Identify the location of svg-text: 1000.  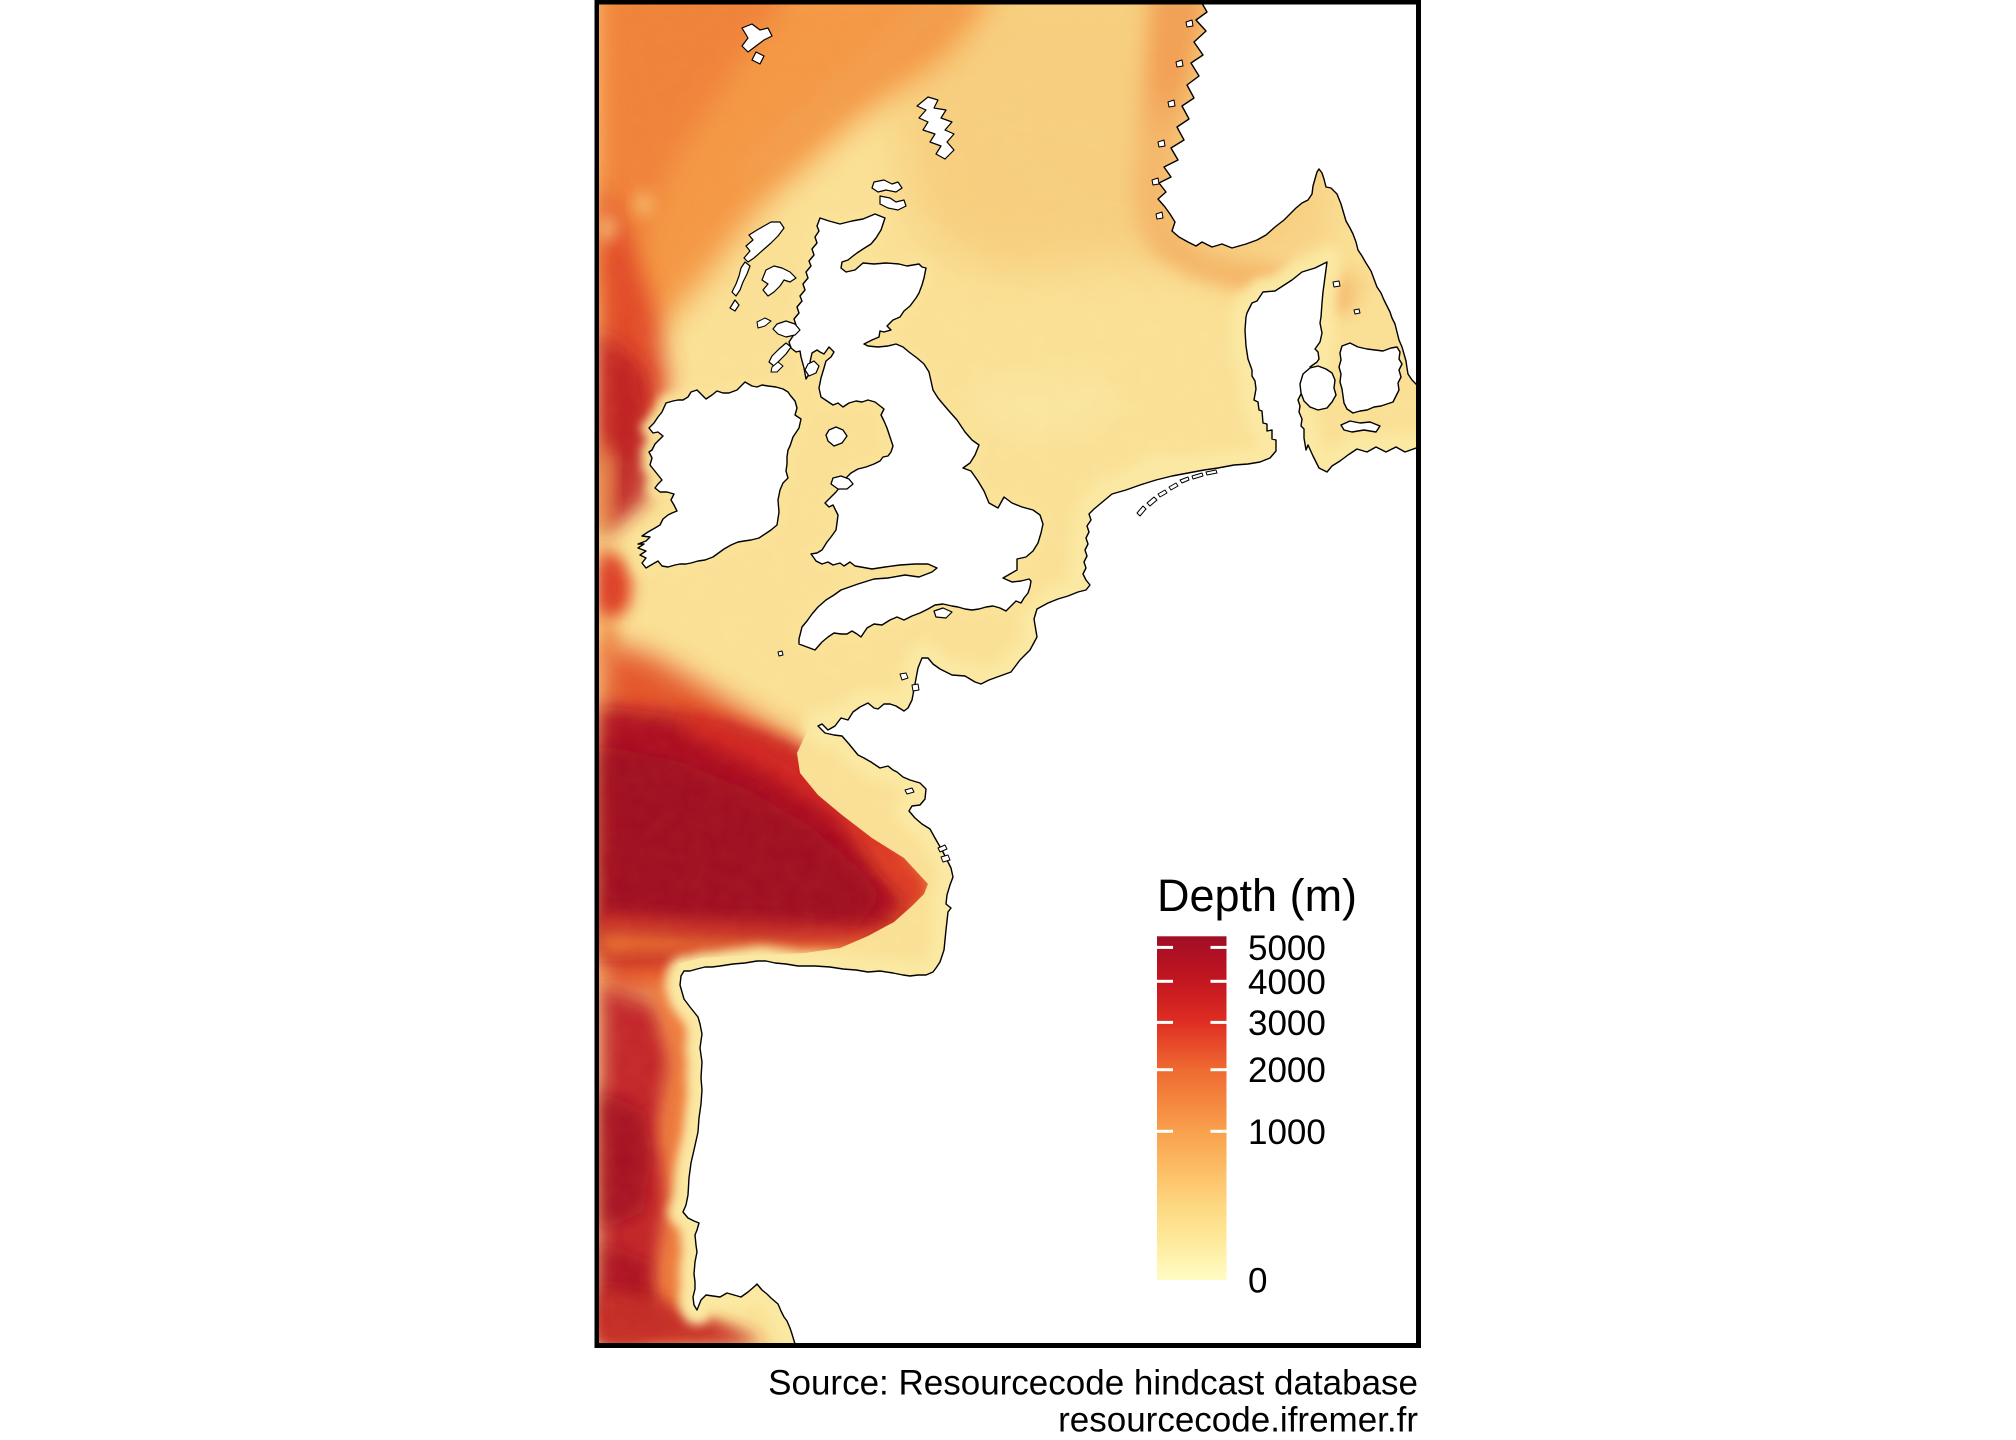
(1287, 1132).